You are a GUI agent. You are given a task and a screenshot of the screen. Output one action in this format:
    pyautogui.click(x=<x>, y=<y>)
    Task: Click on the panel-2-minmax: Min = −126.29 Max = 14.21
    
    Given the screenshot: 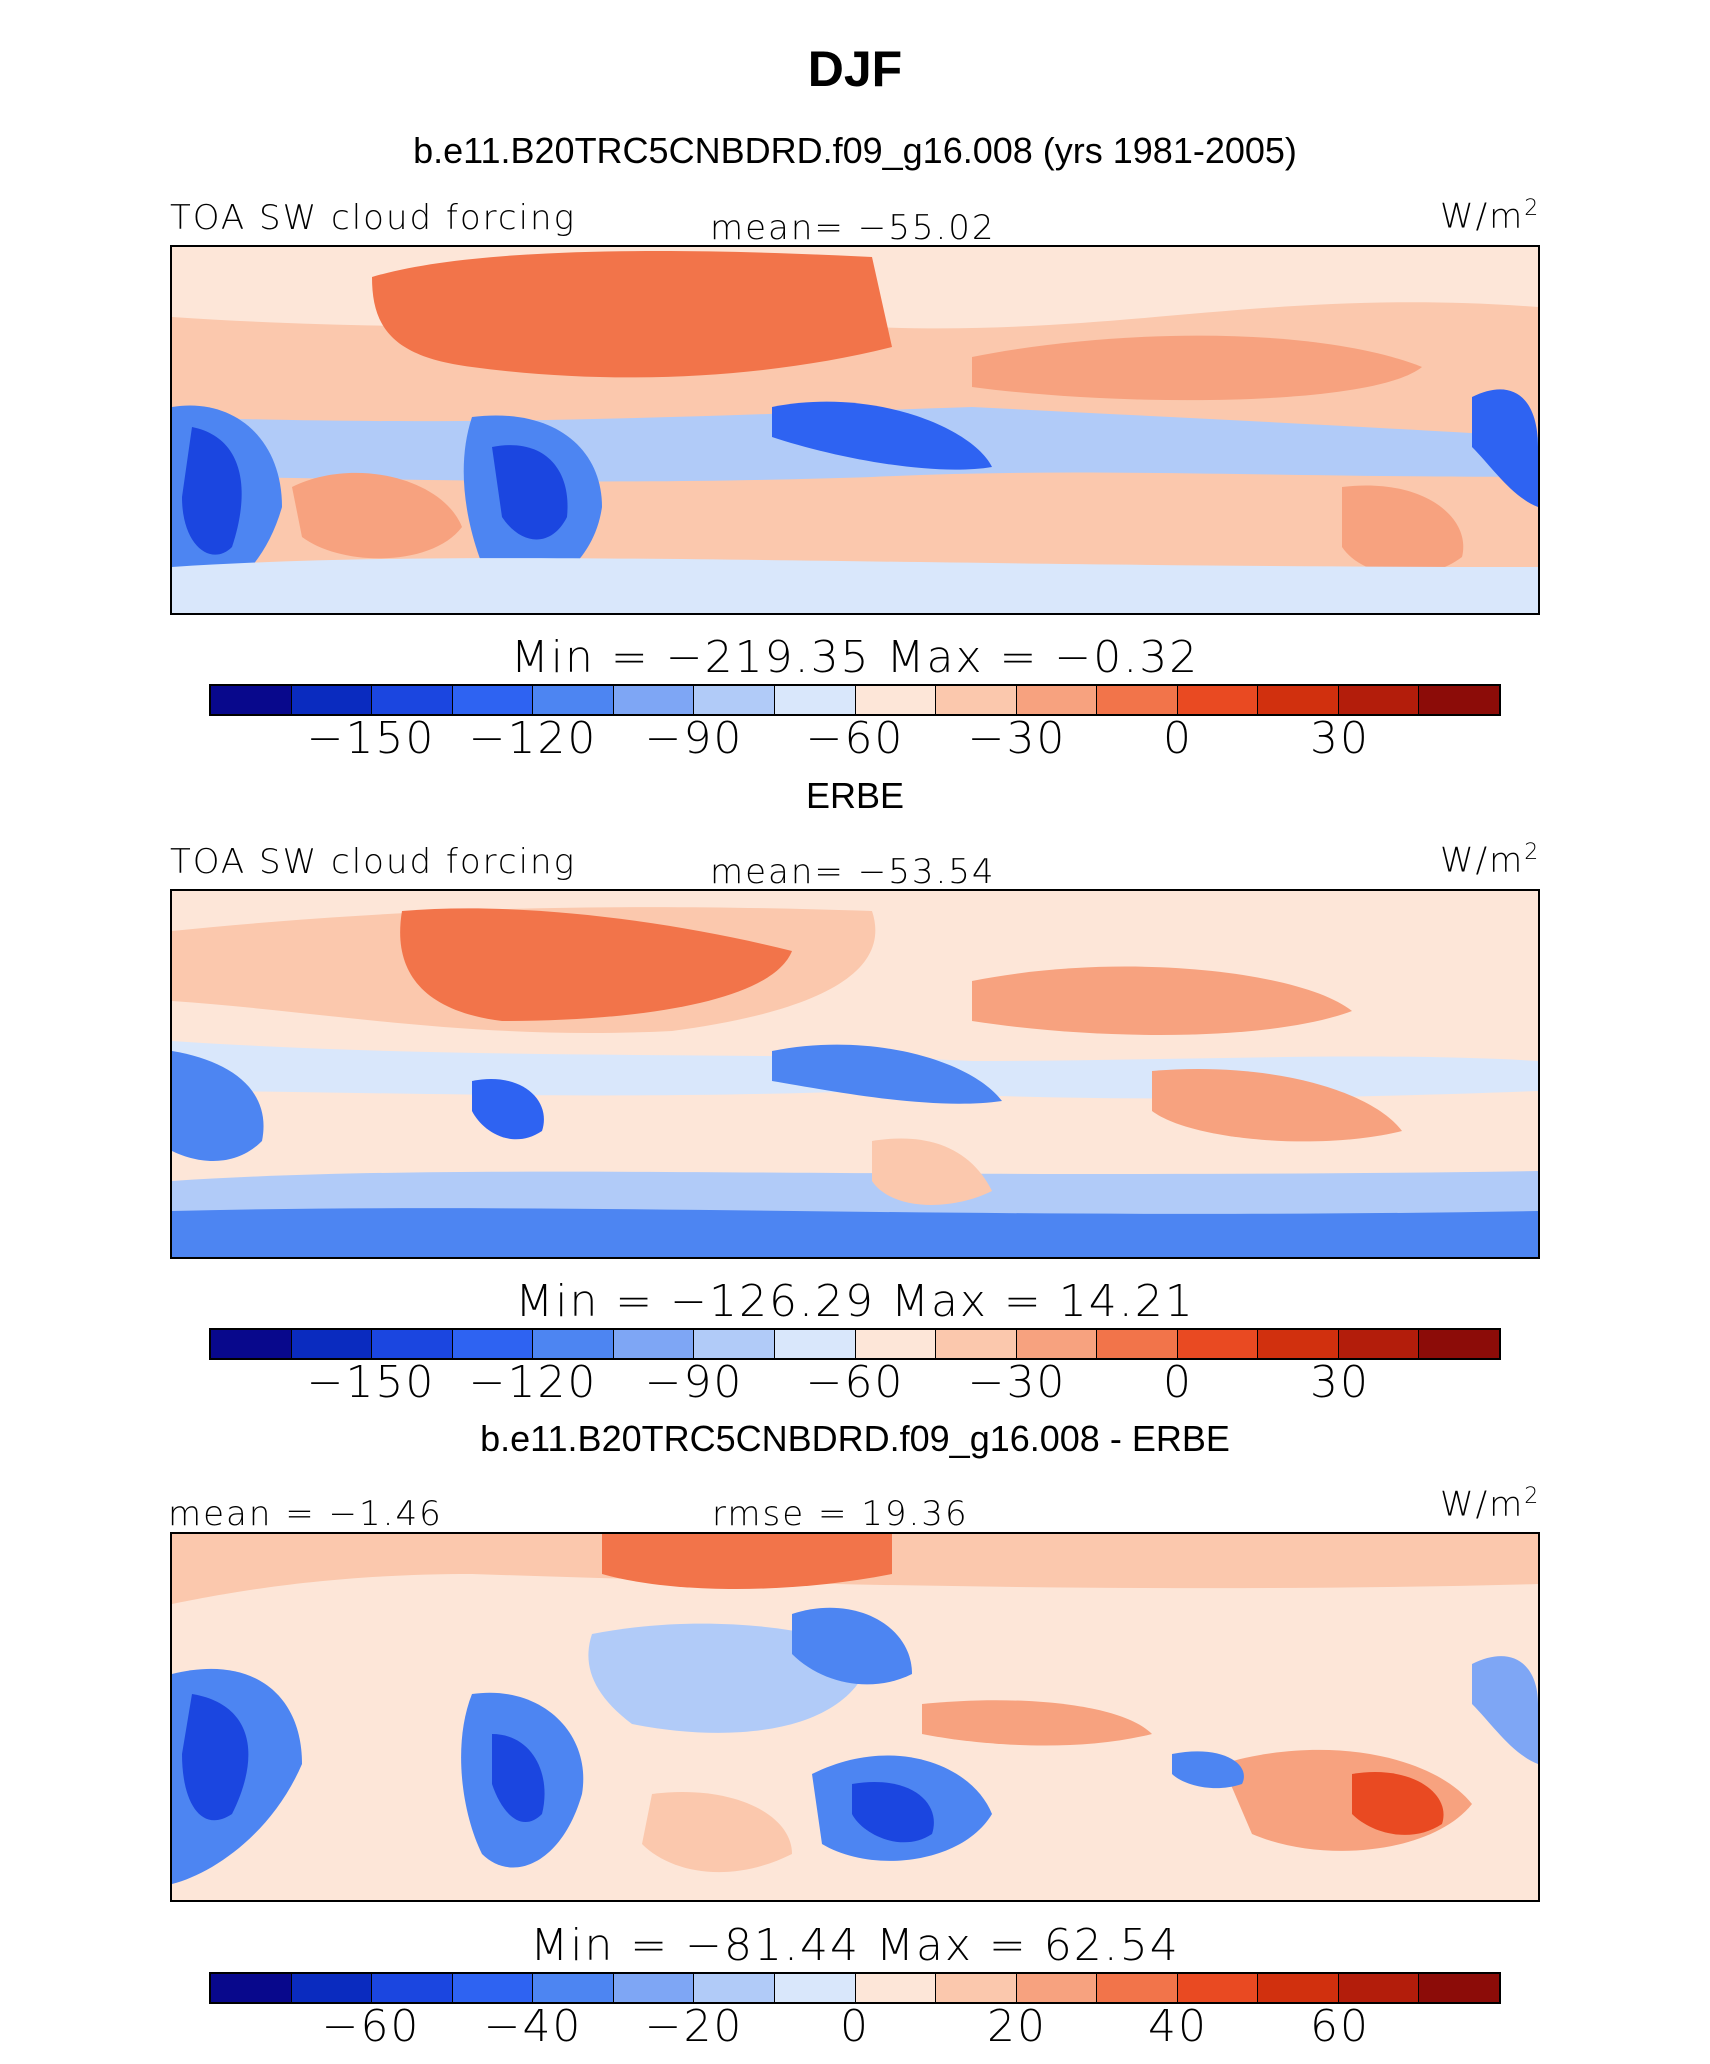 What is the action you would take?
    pyautogui.click(x=855, y=1301)
    